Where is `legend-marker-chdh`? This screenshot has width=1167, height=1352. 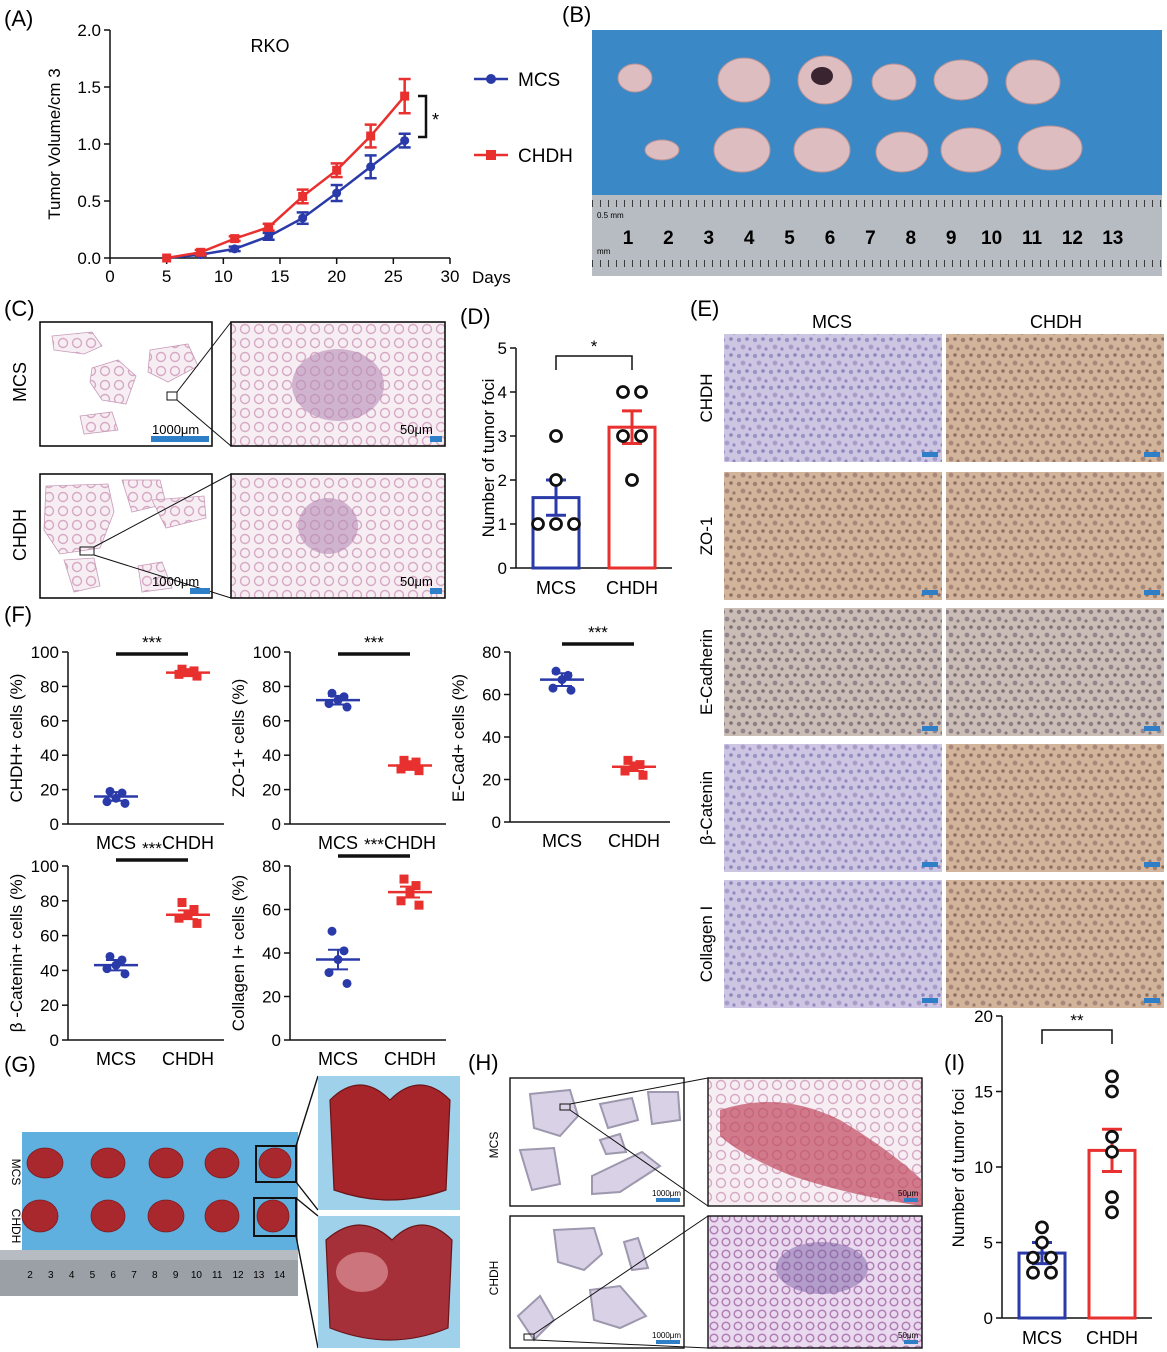 legend-marker-chdh is located at coordinates (491, 155).